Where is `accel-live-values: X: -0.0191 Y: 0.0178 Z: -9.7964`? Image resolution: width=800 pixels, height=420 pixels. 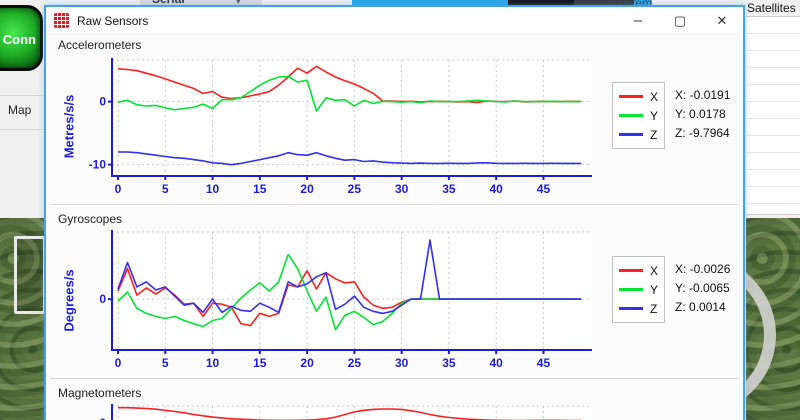
accel-live-values: X: -0.0191 Y: 0.0178 Z: -9.7964 is located at coordinates (702, 115).